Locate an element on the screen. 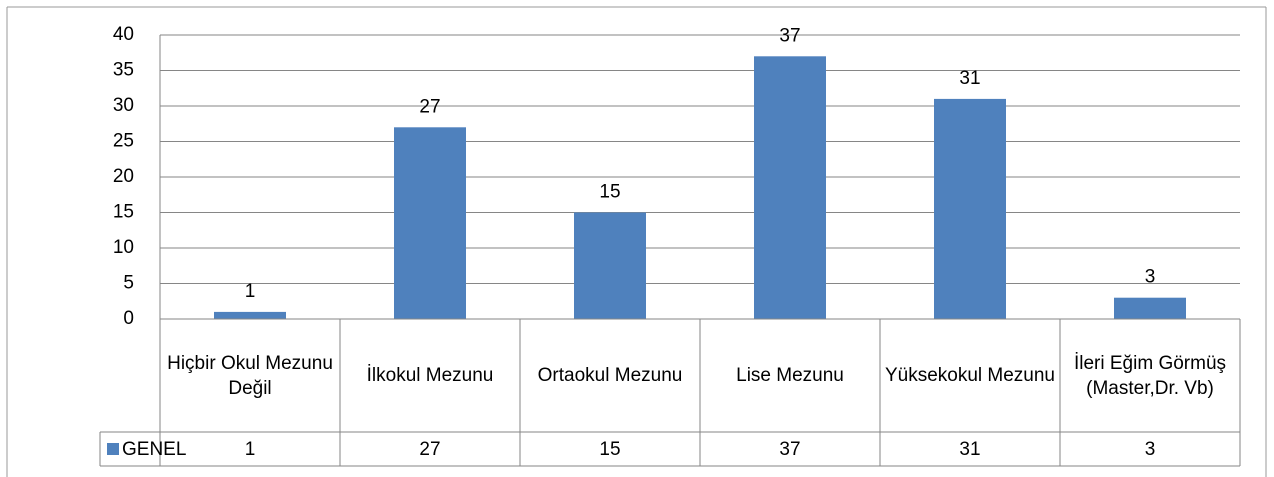  y-tick-label: 10 is located at coordinates (123, 247).